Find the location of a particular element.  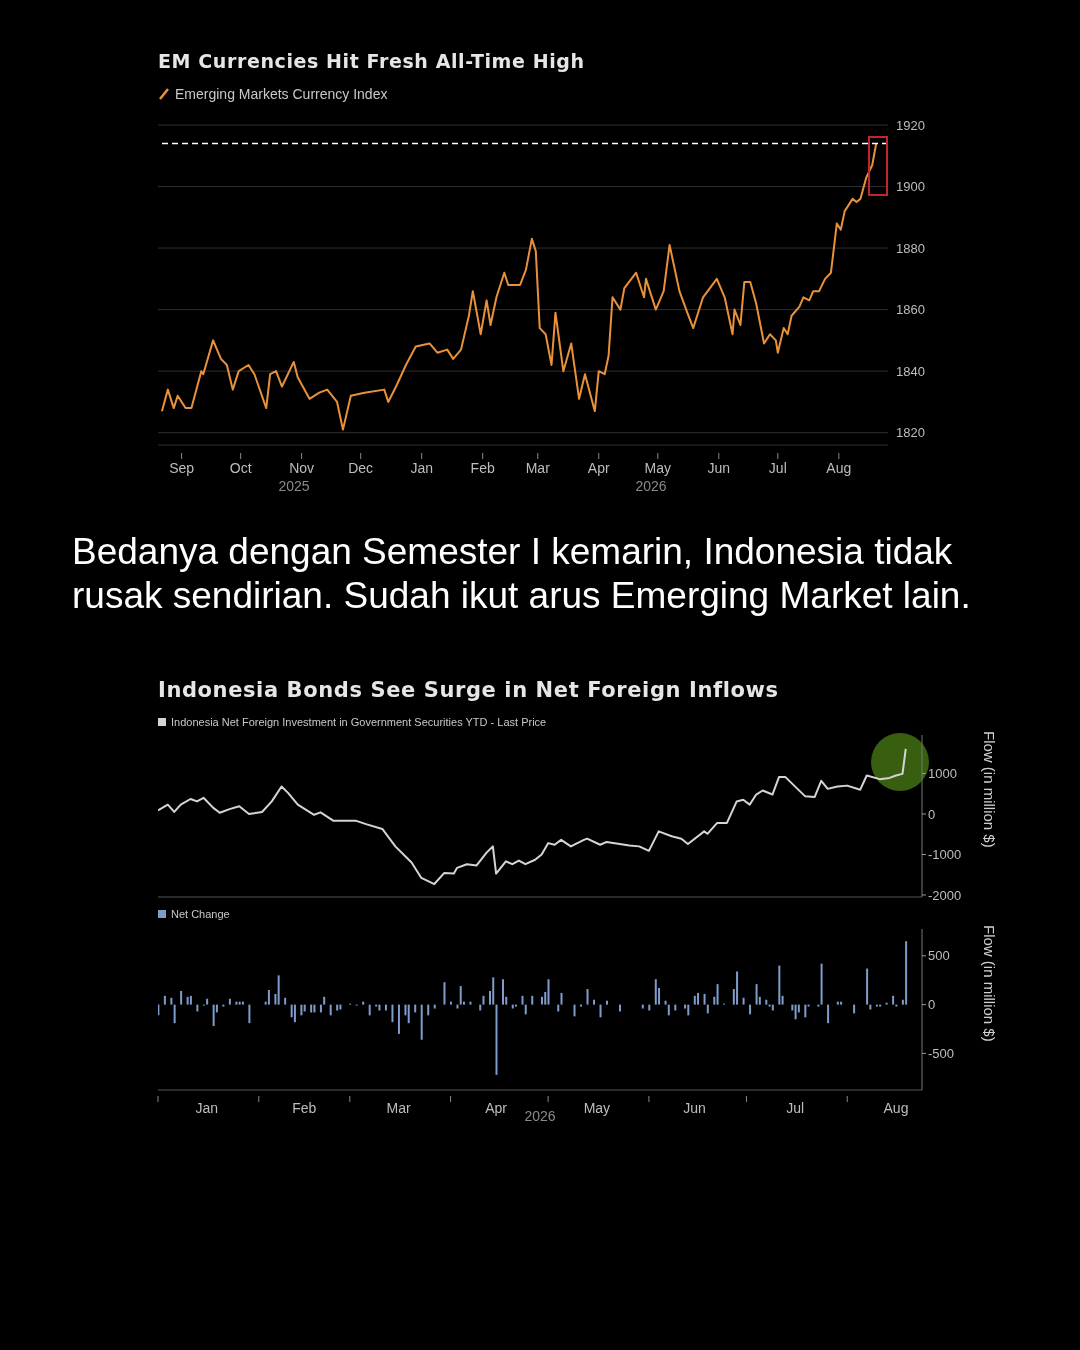

y-tick-label: 1880 is located at coordinates (910, 248).